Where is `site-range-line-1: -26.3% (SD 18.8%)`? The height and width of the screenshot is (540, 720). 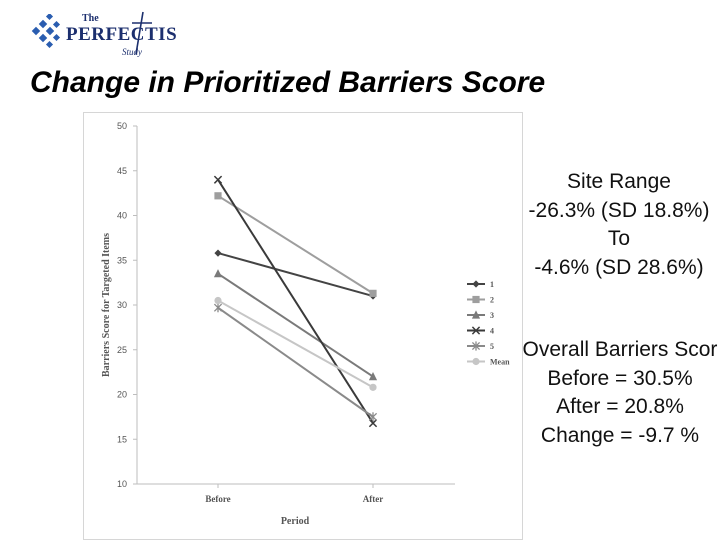
site-range-line-1: -26.3% (SD 18.8%) is located at coordinates (619, 210).